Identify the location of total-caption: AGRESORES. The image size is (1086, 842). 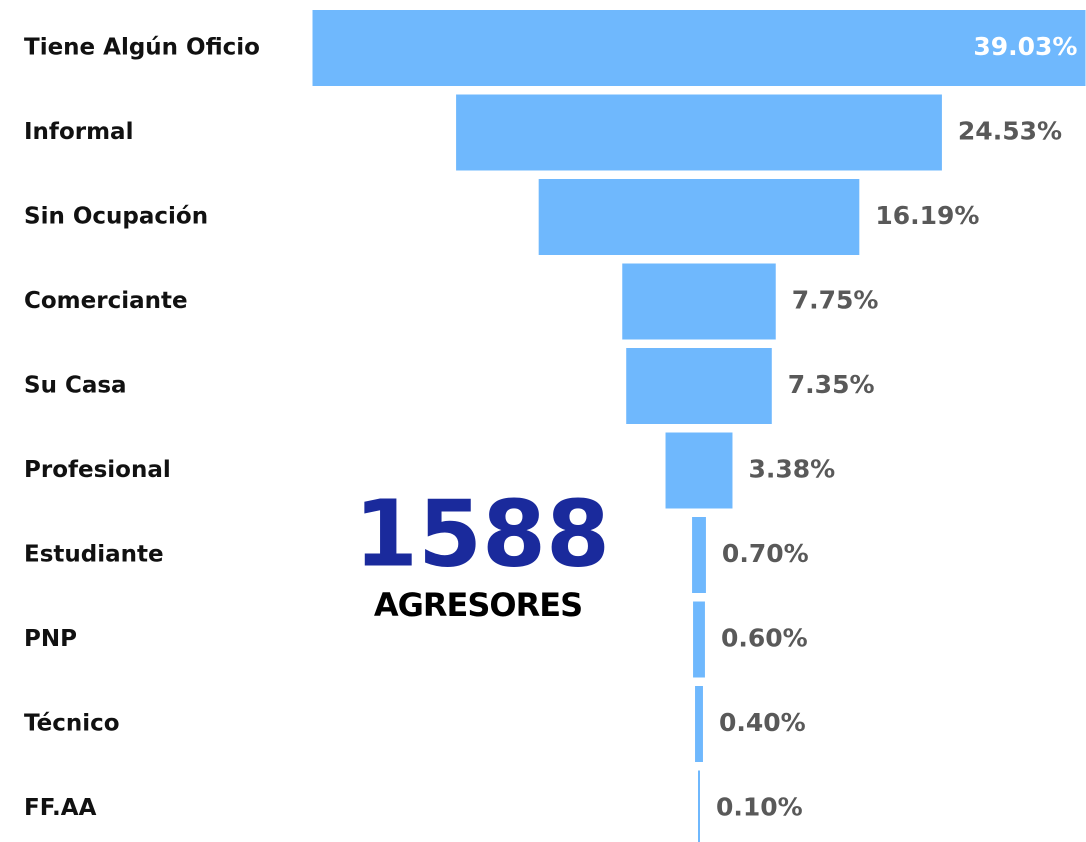
(478, 605).